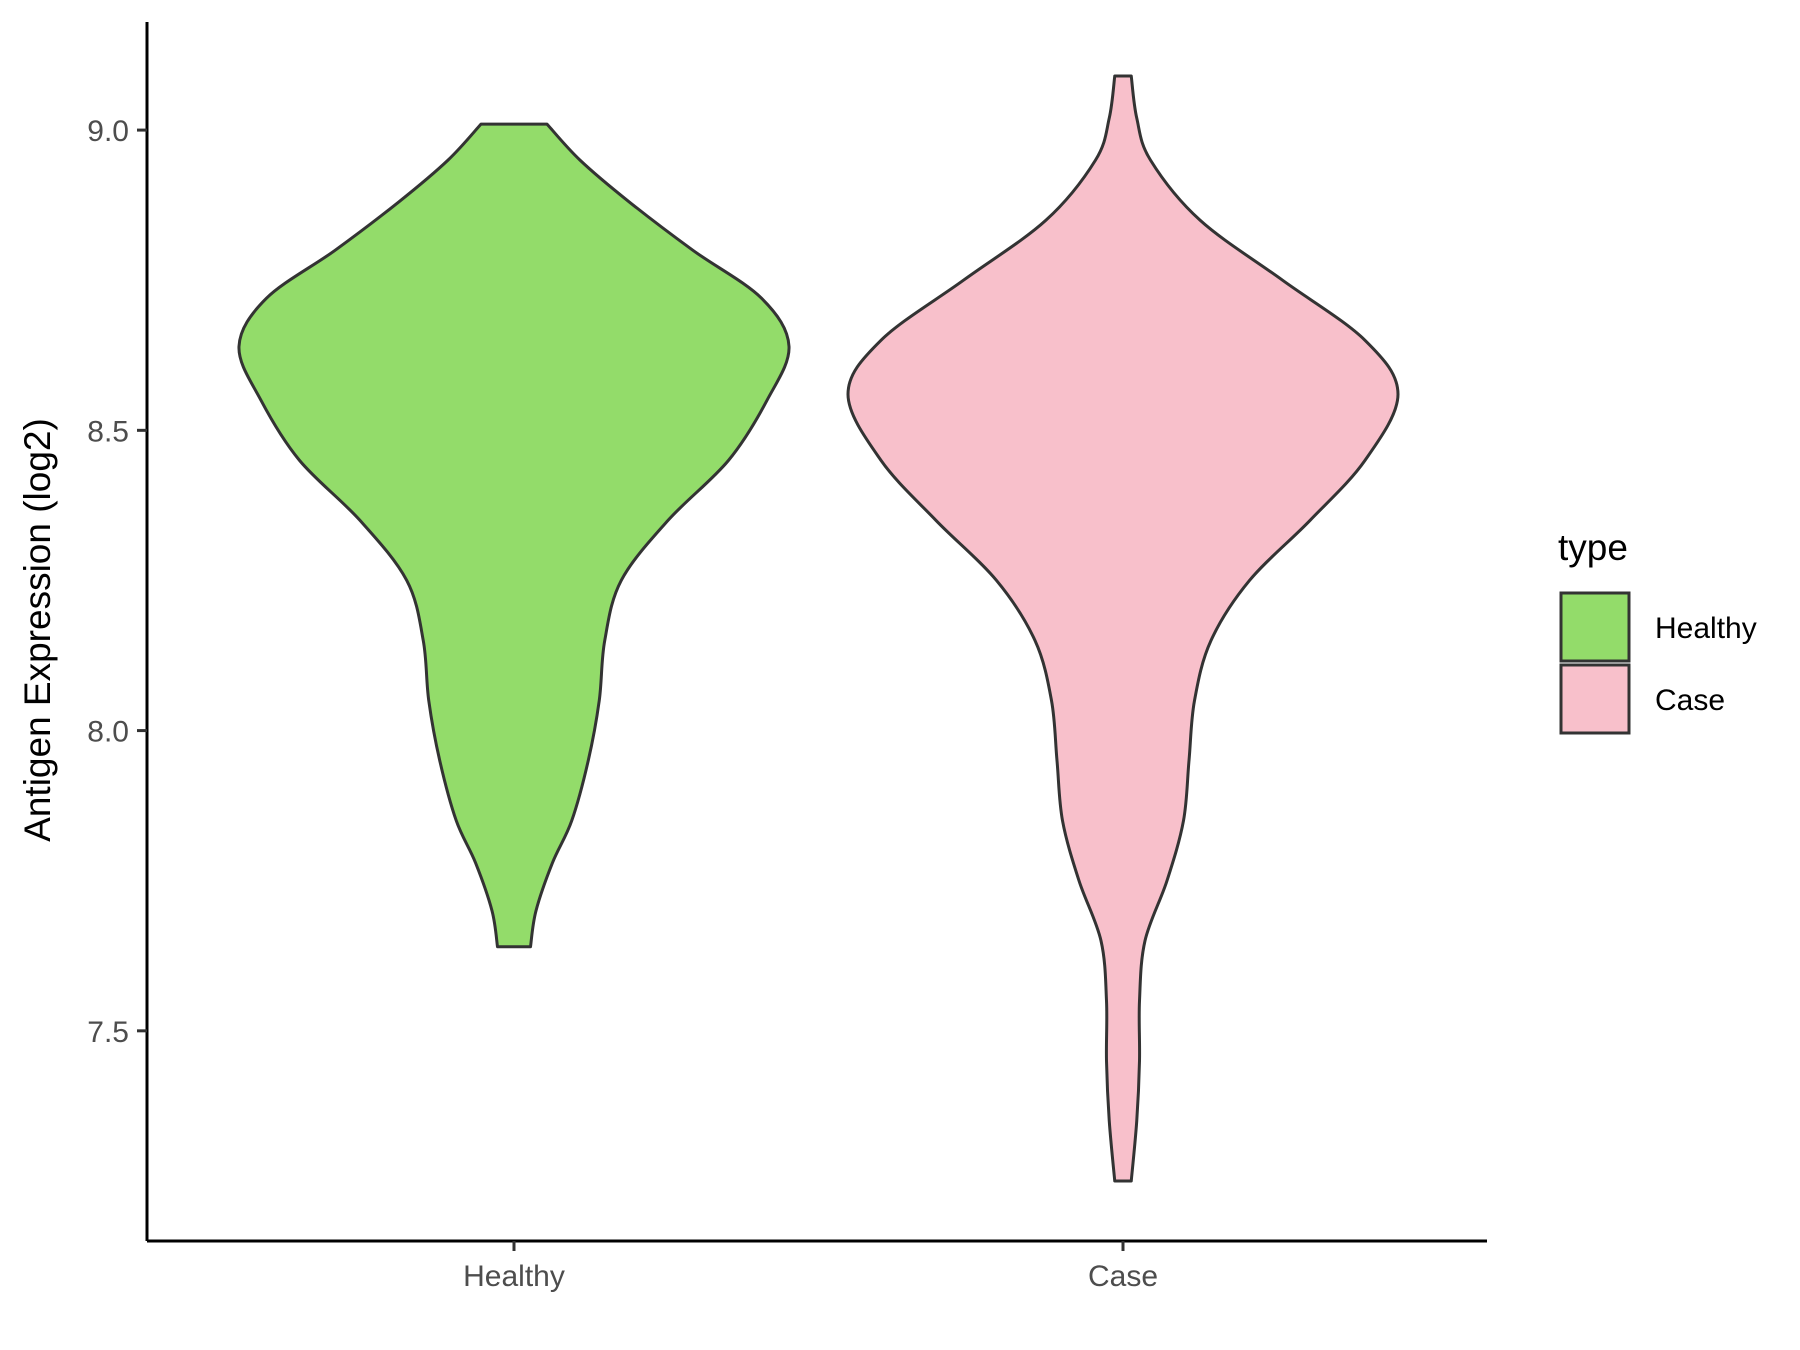 Image resolution: width=1800 pixels, height=1350 pixels. I want to click on legend-title: type, so click(1593, 547).